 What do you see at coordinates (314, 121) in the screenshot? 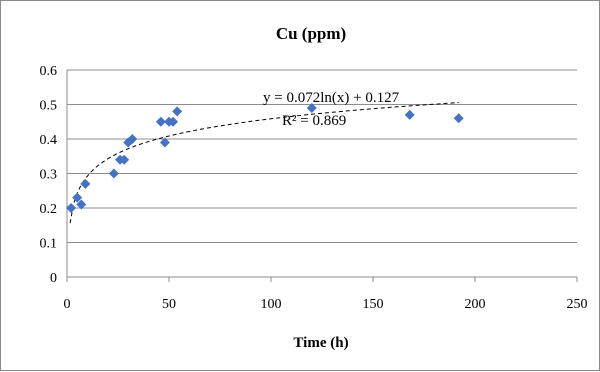
I see `trendline-r2: R² = 0.869` at bounding box center [314, 121].